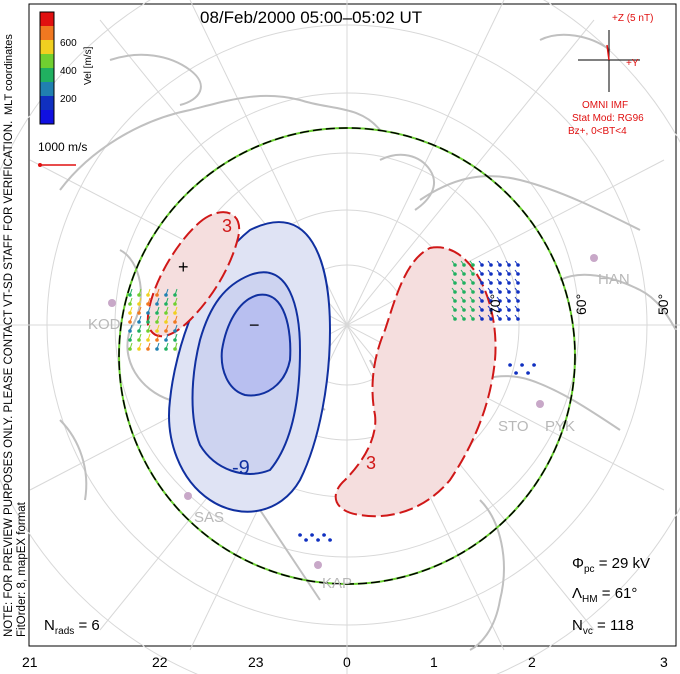 The width and height of the screenshot is (680, 674). What do you see at coordinates (614, 279) in the screenshot?
I see `station-label-han: HAN` at bounding box center [614, 279].